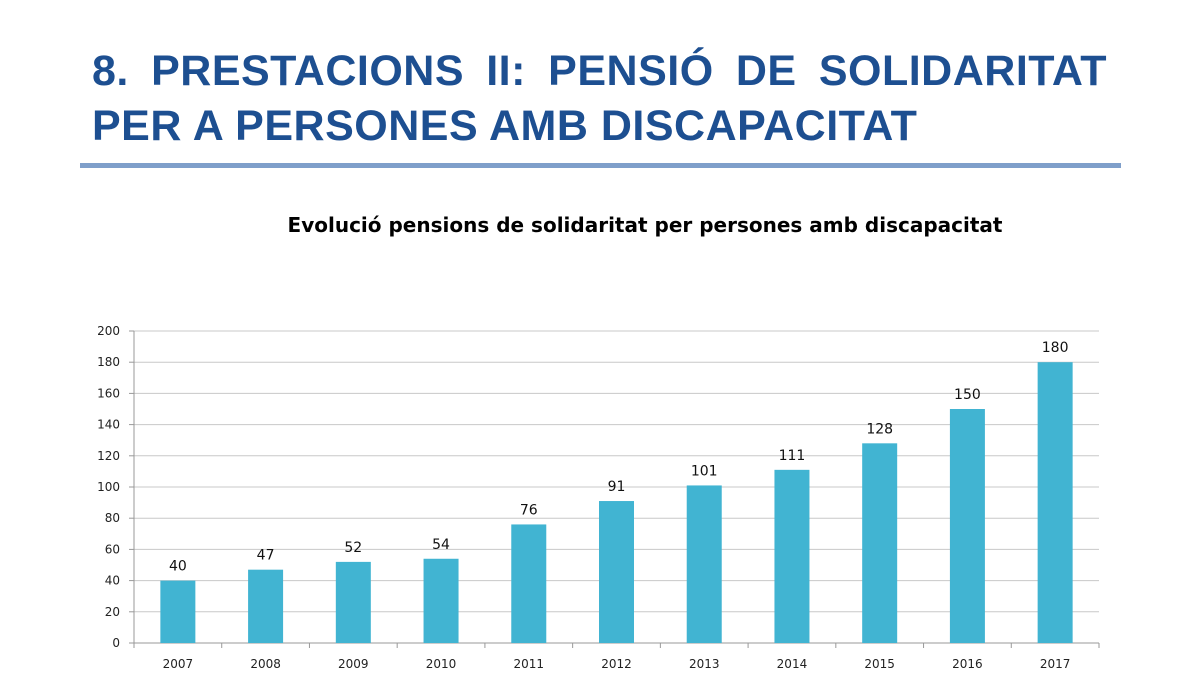 Image resolution: width=1200 pixels, height=675 pixels. What do you see at coordinates (441, 600) in the screenshot?
I see `bar-2010` at bounding box center [441, 600].